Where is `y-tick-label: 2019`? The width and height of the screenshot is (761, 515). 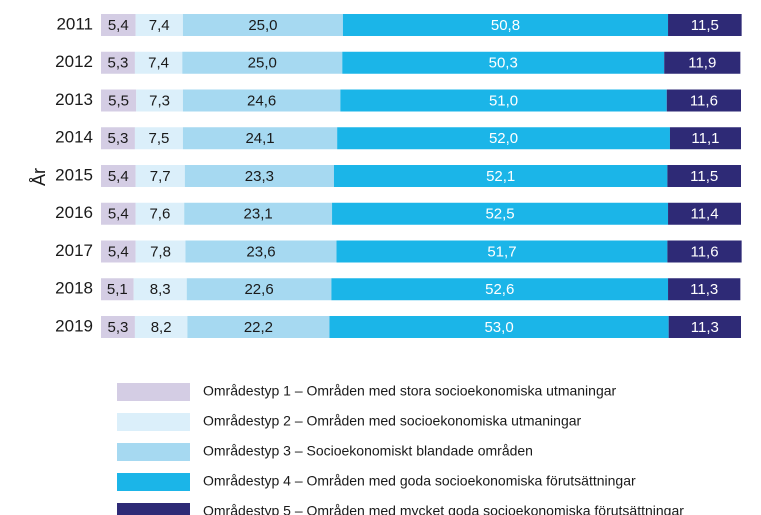
y-tick-label: 2019 is located at coordinates (74, 325).